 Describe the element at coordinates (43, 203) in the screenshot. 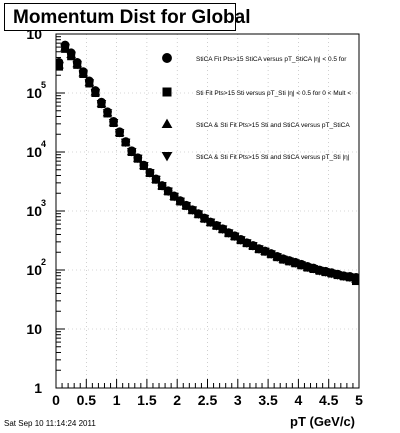

I see `y-tick-exponent: 3` at that location.